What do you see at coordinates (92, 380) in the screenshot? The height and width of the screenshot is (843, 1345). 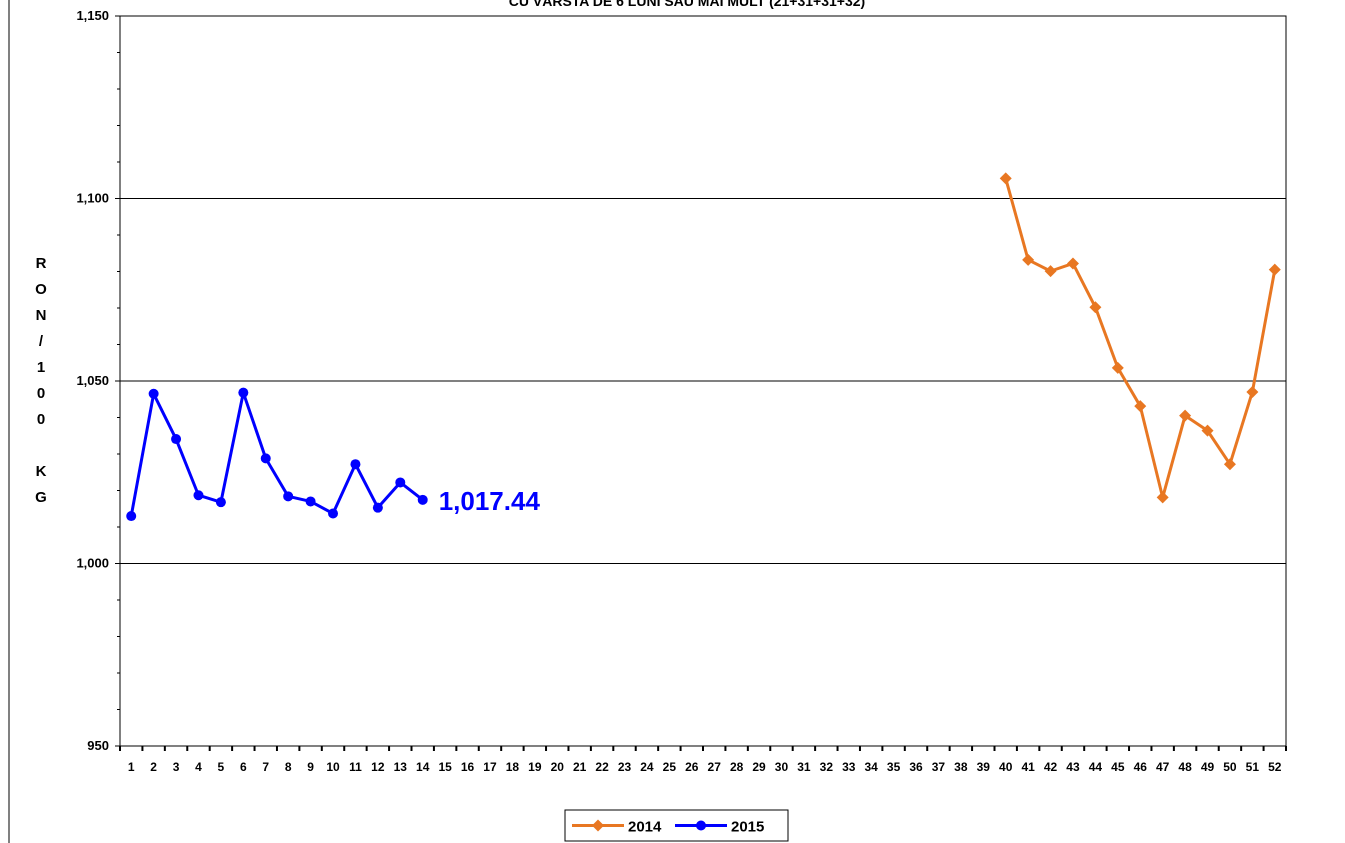 I see `y-tick-label: 1,050` at bounding box center [92, 380].